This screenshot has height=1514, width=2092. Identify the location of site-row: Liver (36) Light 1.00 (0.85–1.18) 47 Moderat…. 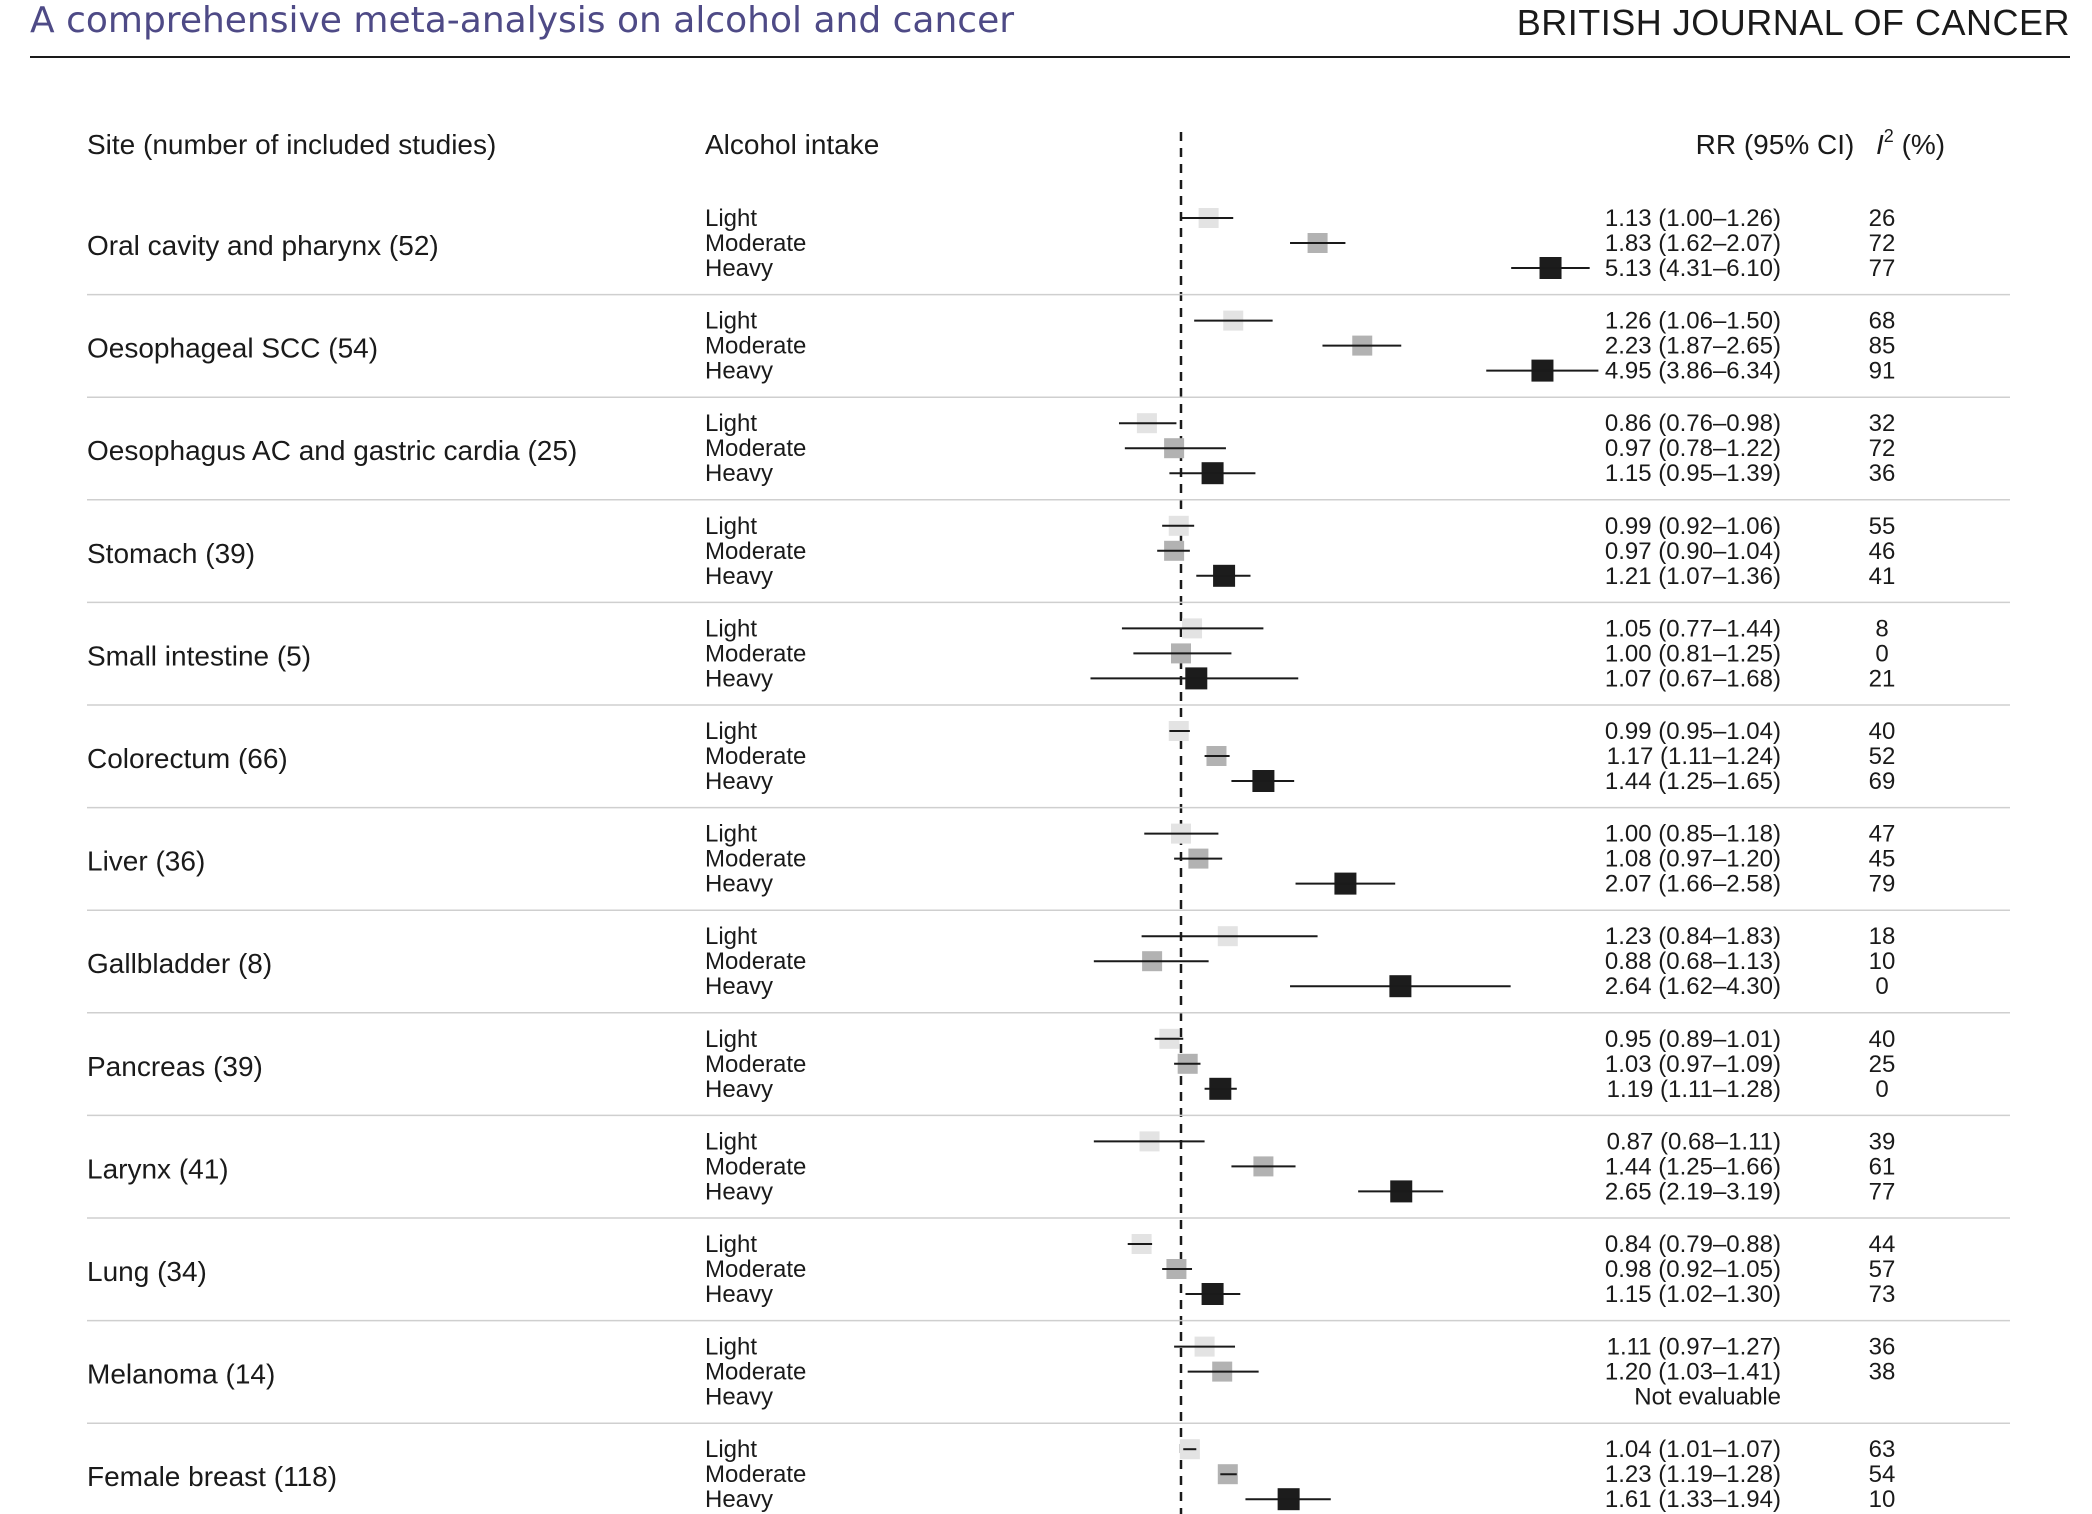
(1048, 866).